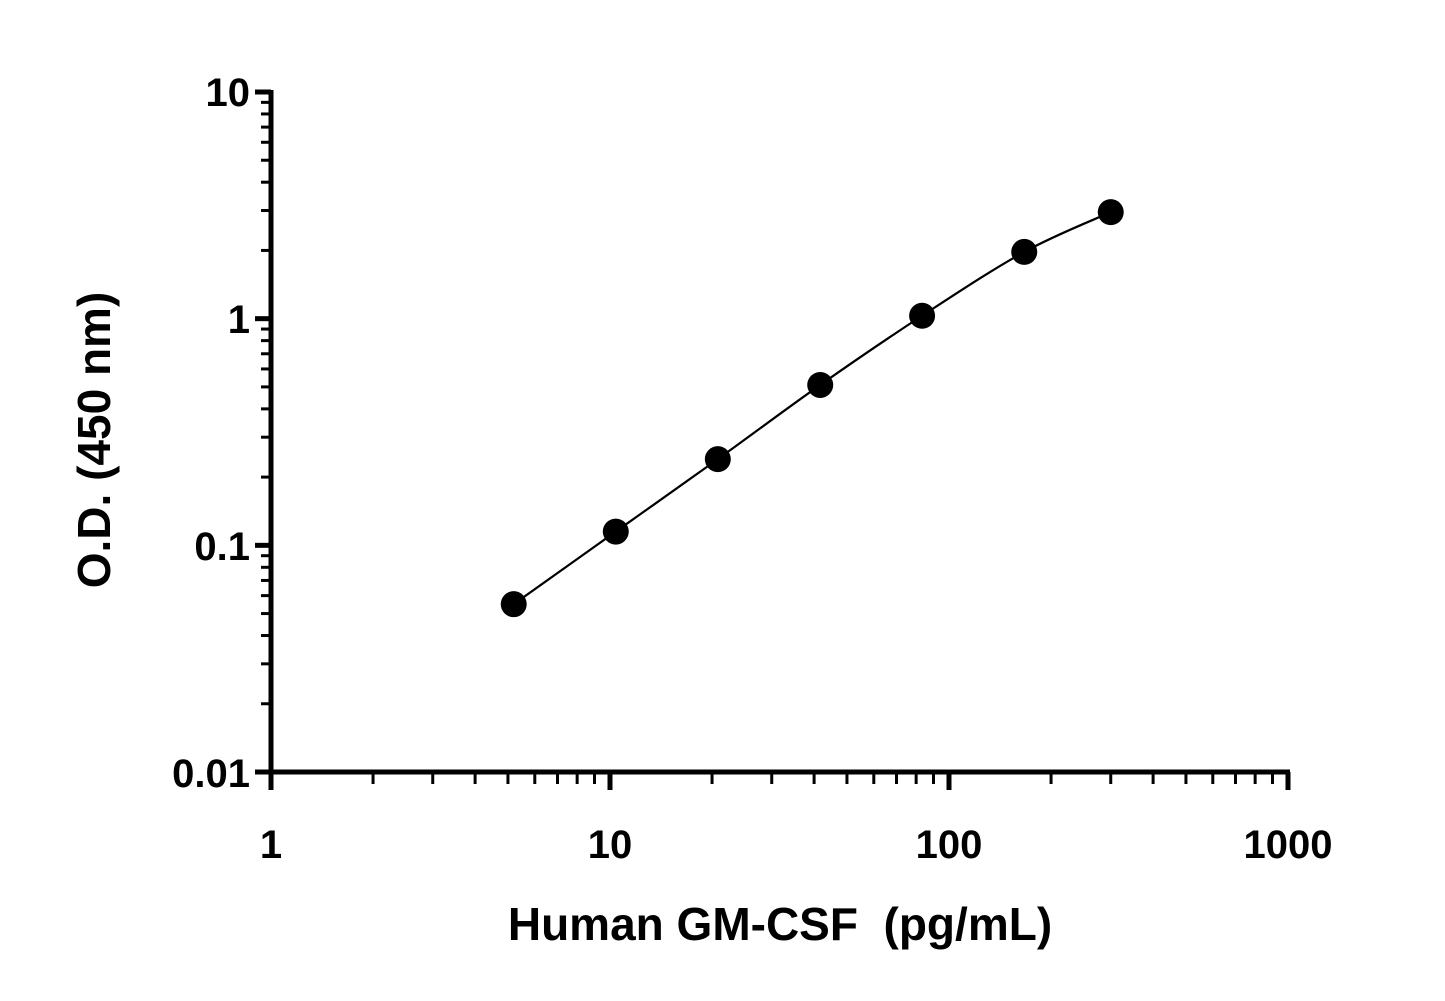 Image resolution: width=1445 pixels, height=1001 pixels. What do you see at coordinates (211, 433) in the screenshot?
I see `y-tick-labels: 0.01 0.1 1 10` at bounding box center [211, 433].